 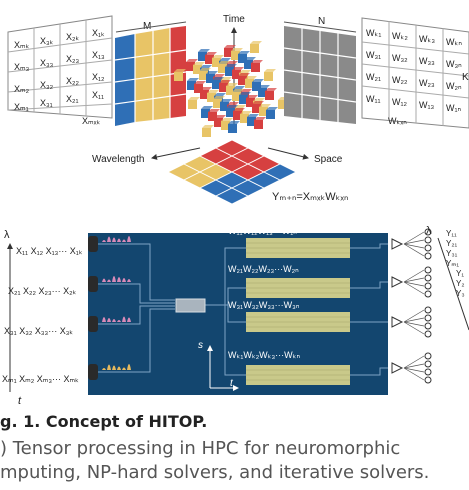 I want to click on svg-text: Yₘ₁, so click(x=452, y=263).